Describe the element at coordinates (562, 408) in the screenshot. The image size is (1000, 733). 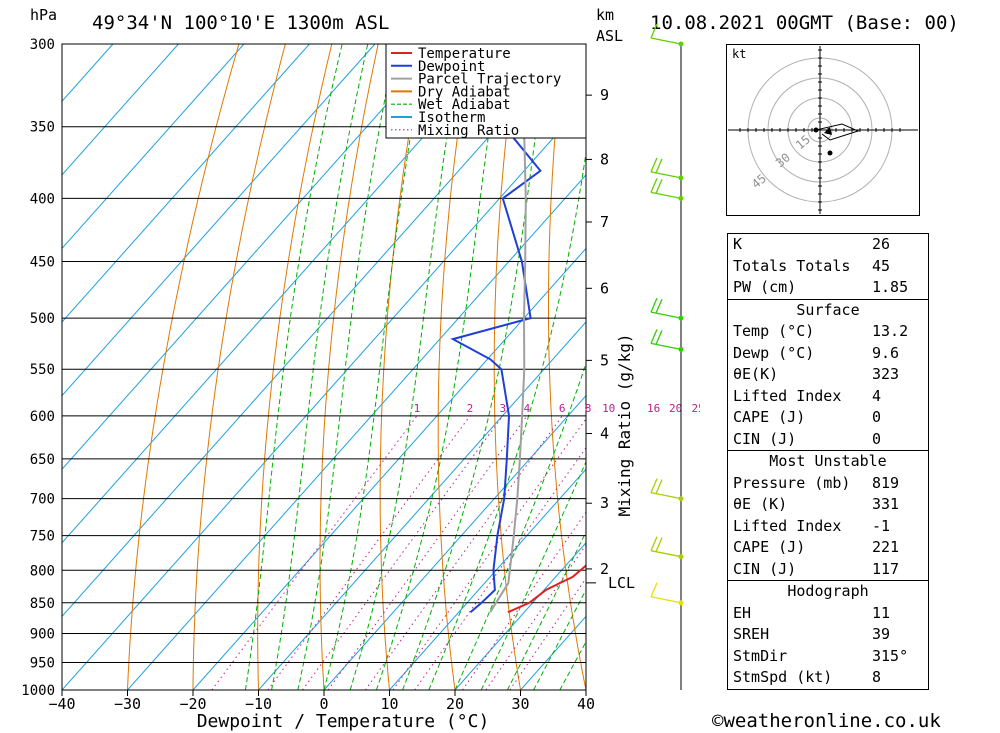
I see `mixing-ratio-label: 6` at that location.